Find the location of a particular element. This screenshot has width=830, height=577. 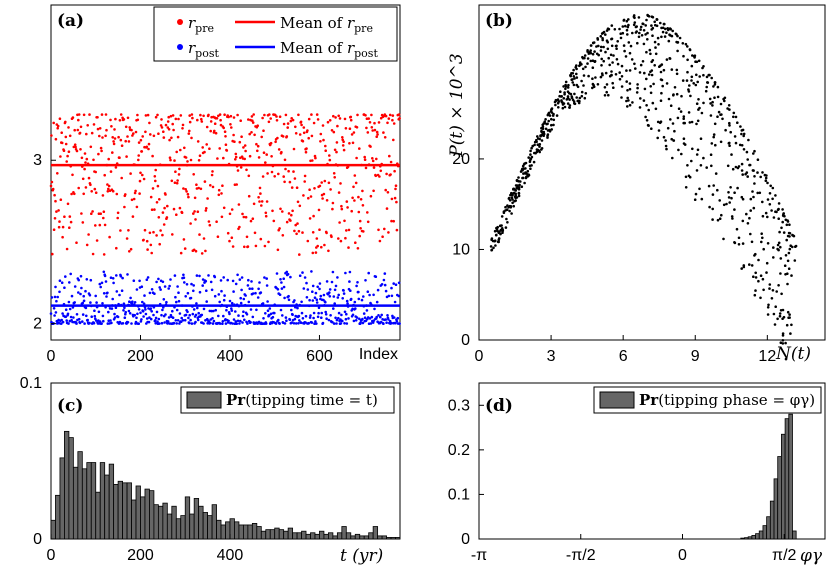

panel-a-legend-box is located at coordinates (275, 34).